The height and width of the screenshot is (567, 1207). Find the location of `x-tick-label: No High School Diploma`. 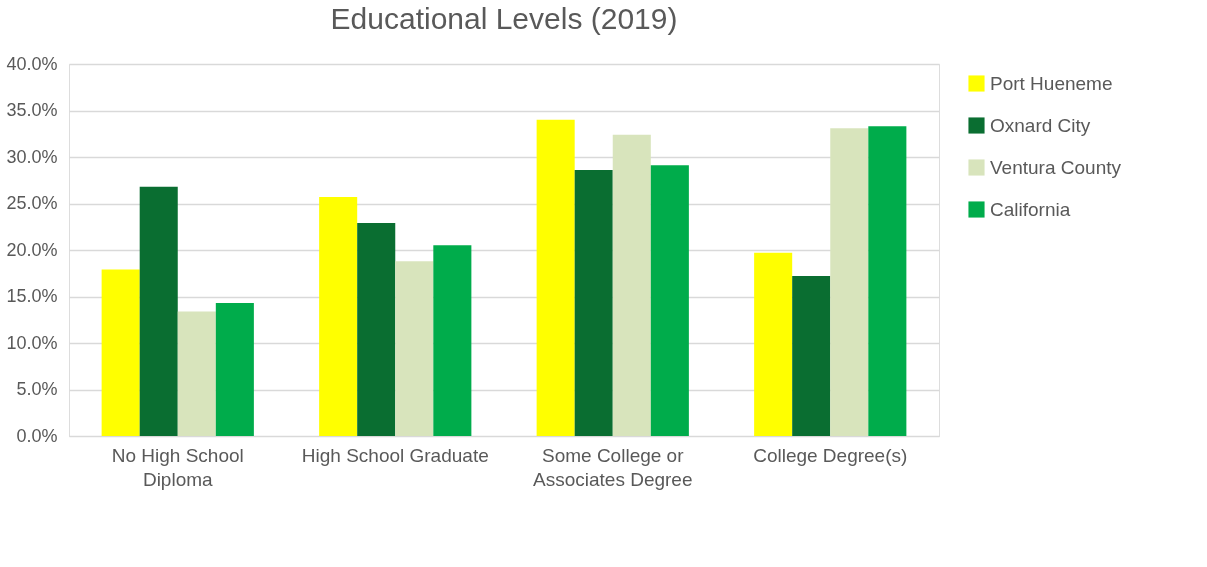

x-tick-label: No High School Diploma is located at coordinates (177, 467).